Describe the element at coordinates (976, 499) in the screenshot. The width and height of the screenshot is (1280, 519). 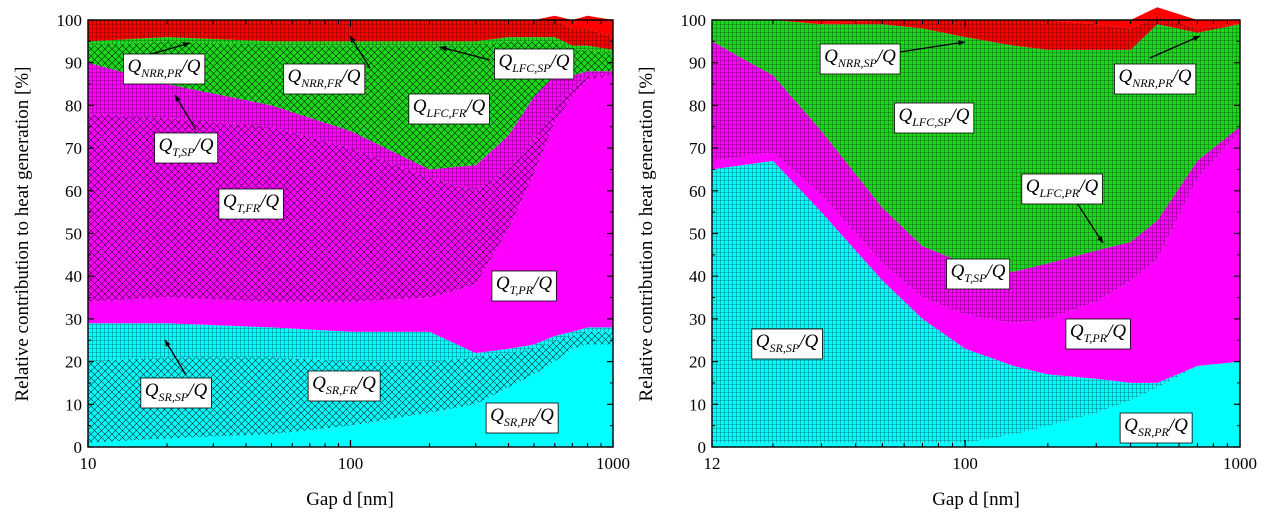
I see `right-chart-x-axis-label: Gap d [nm]` at that location.